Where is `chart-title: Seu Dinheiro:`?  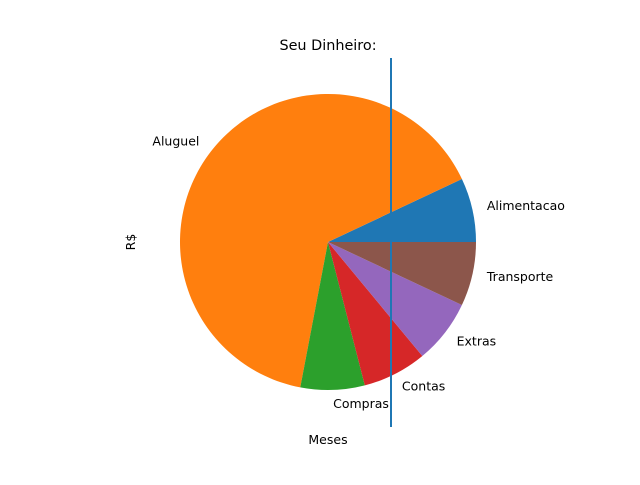
chart-title: Seu Dinheiro: is located at coordinates (327, 46).